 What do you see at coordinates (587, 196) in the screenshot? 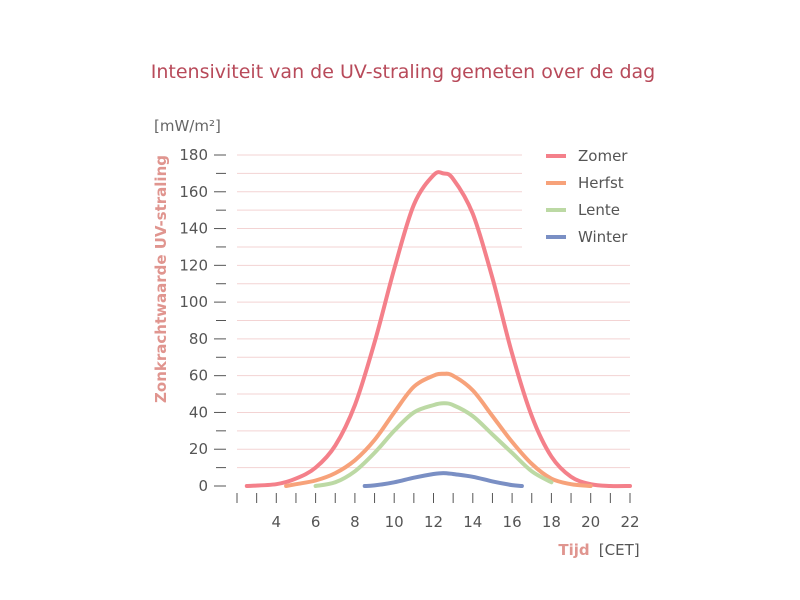
I see `legend: Zomer Herfst Lente Winter` at bounding box center [587, 196].